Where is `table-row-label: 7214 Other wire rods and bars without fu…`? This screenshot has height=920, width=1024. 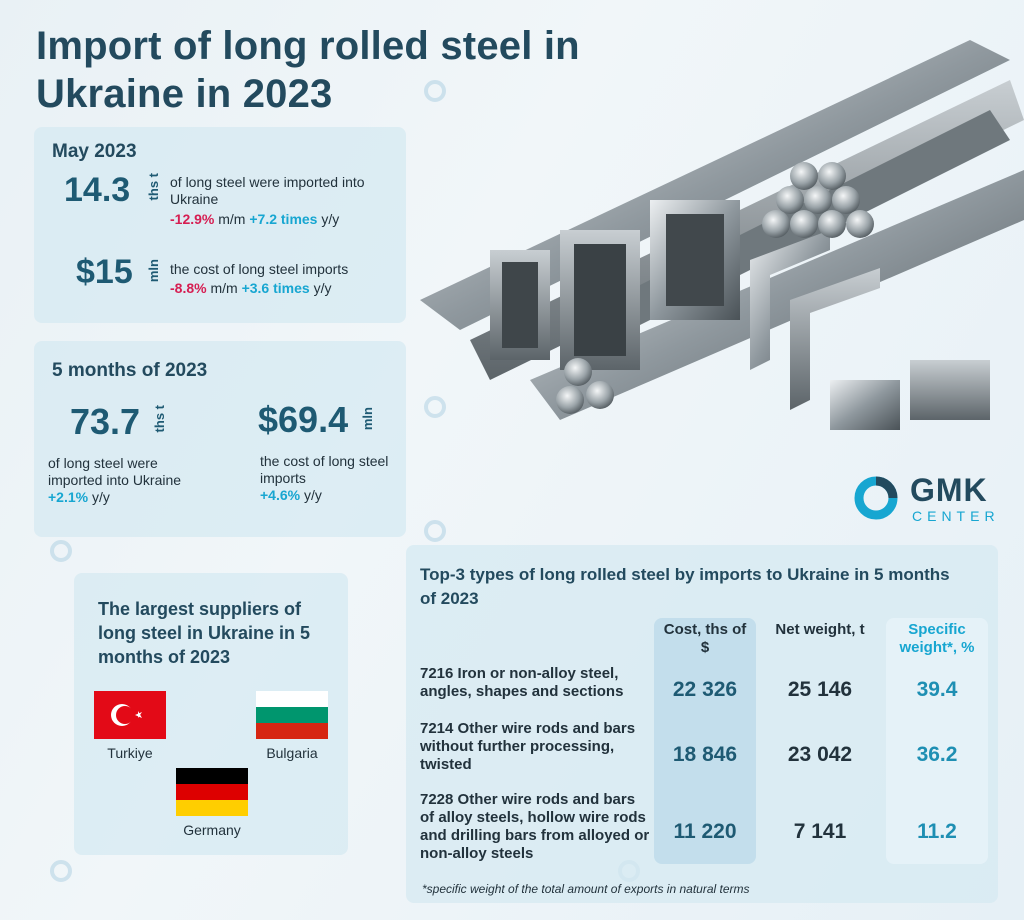
table-row-label: 7214 Other wire rods and bars without fu… is located at coordinates (528, 746).